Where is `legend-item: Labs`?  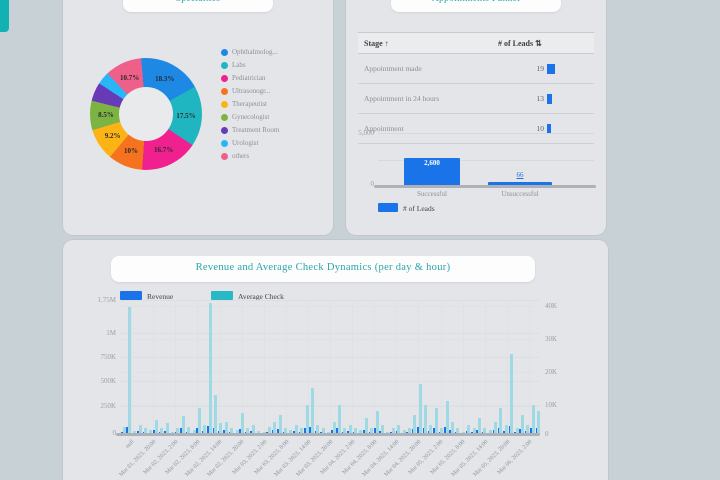 legend-item: Labs is located at coordinates (276, 65).